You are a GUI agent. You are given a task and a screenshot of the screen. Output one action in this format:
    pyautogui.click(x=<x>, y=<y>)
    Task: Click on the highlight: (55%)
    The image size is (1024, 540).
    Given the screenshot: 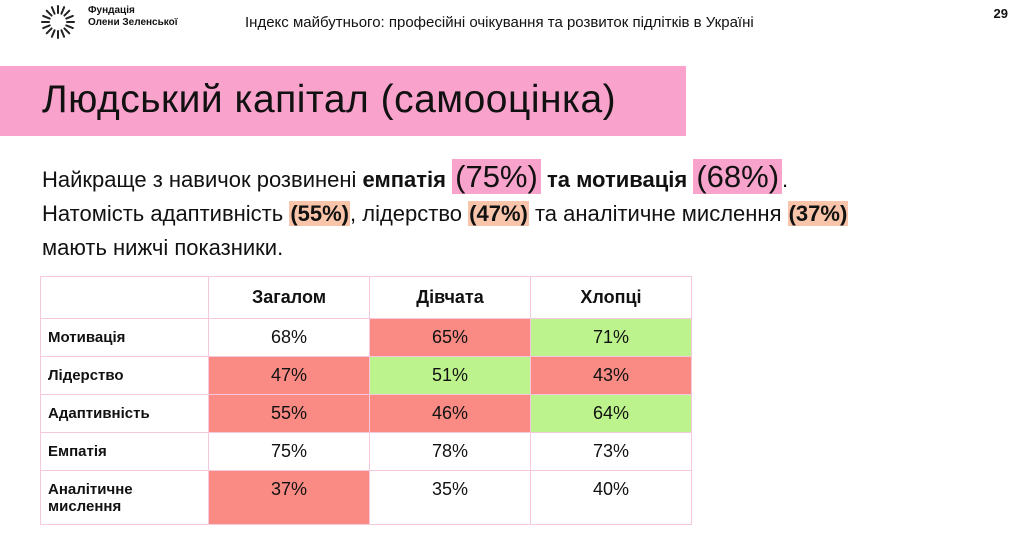 What is the action you would take?
    pyautogui.click(x=320, y=213)
    